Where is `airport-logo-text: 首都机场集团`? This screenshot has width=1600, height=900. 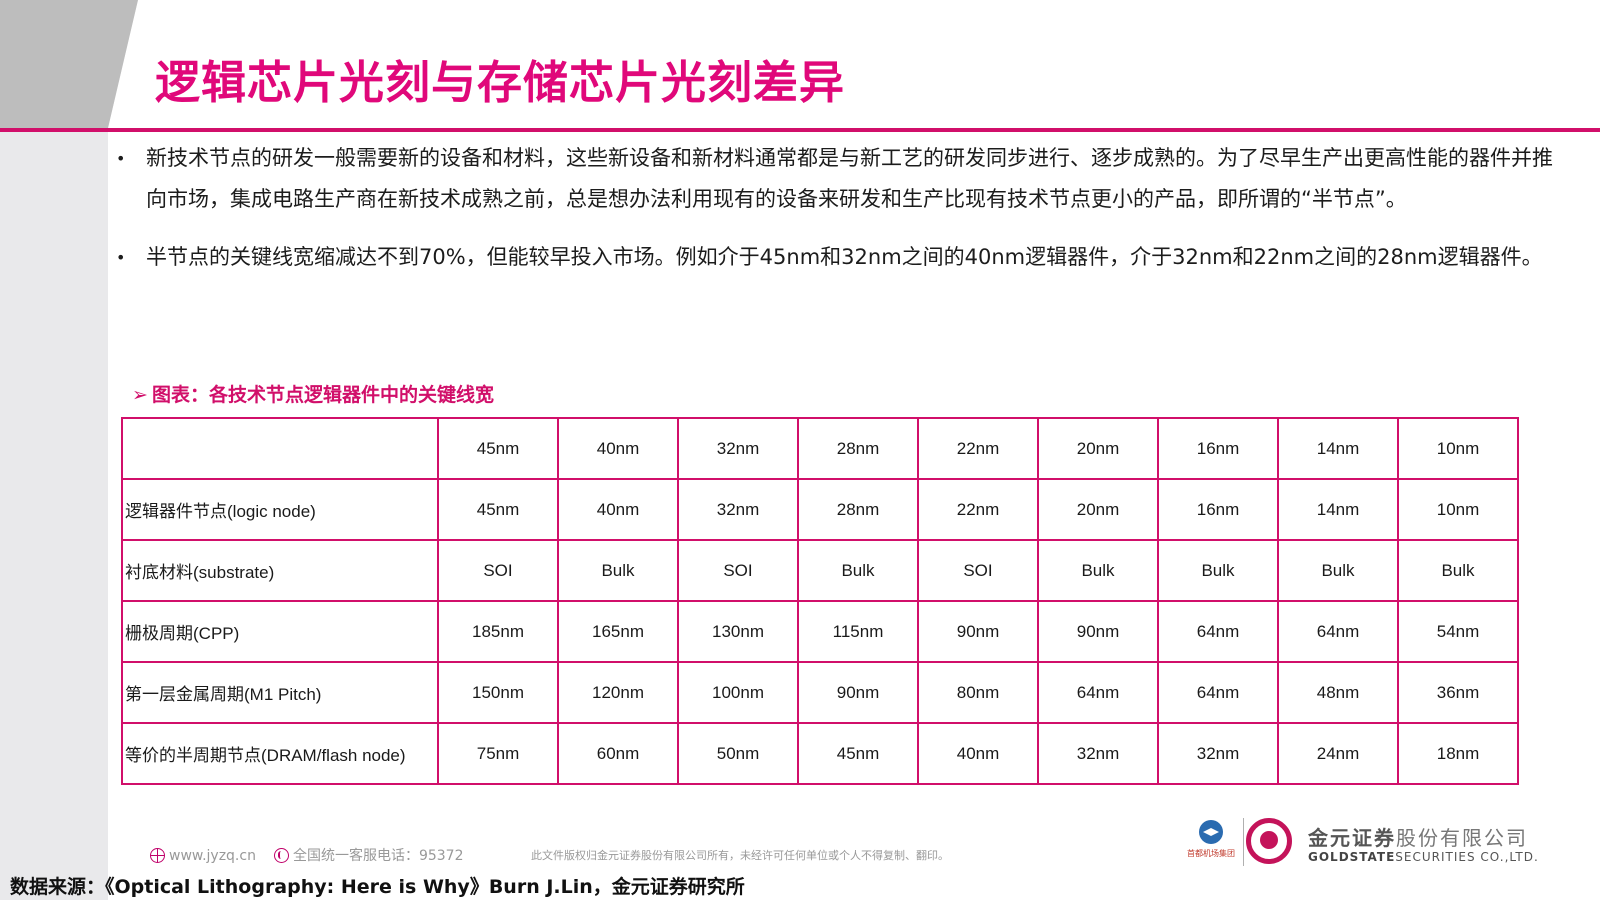 airport-logo-text: 首都机场集团 is located at coordinates (1211, 853).